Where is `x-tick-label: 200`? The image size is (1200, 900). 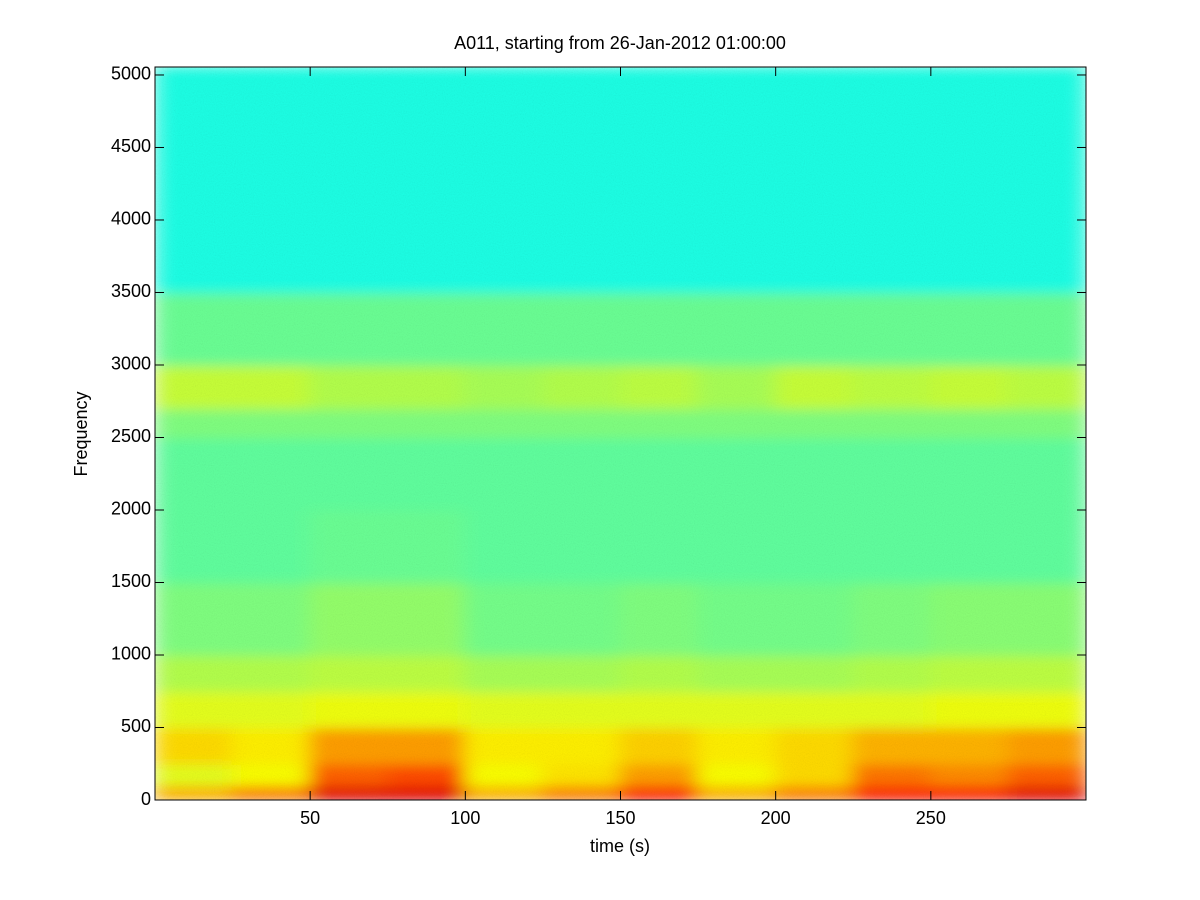
x-tick-label: 200 is located at coordinates (776, 818).